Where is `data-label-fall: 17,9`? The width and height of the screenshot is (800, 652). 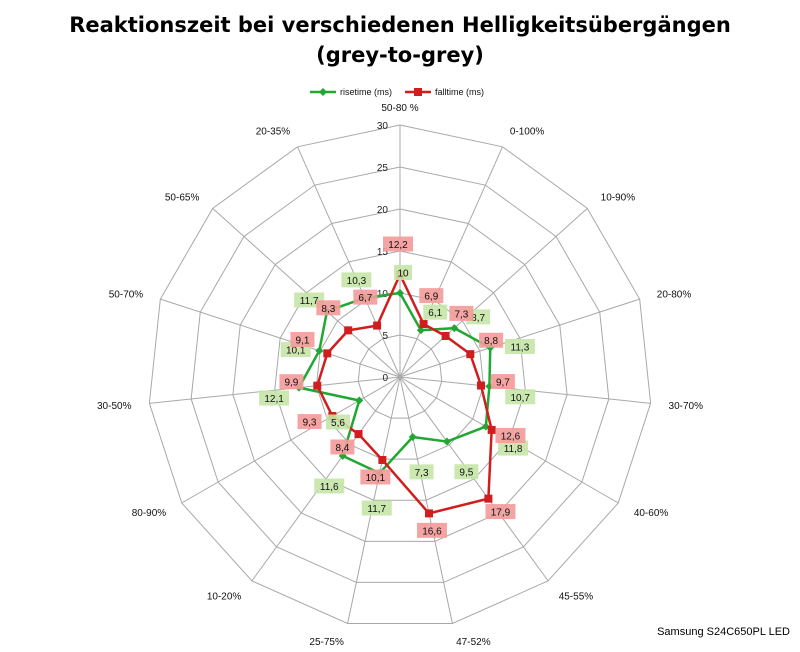
data-label-fall: 17,9 is located at coordinates (500, 512).